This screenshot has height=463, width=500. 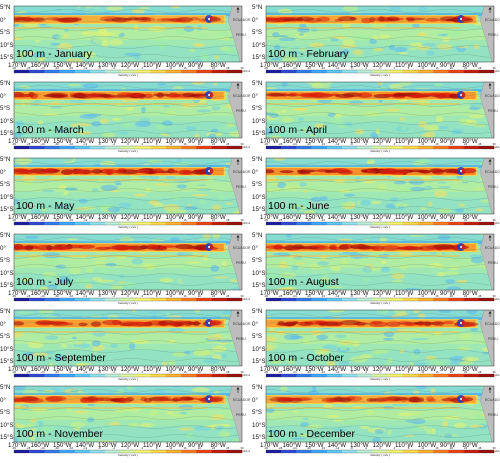 What do you see at coordinates (316, 130) in the screenshot?
I see `month-text: April` at bounding box center [316, 130].